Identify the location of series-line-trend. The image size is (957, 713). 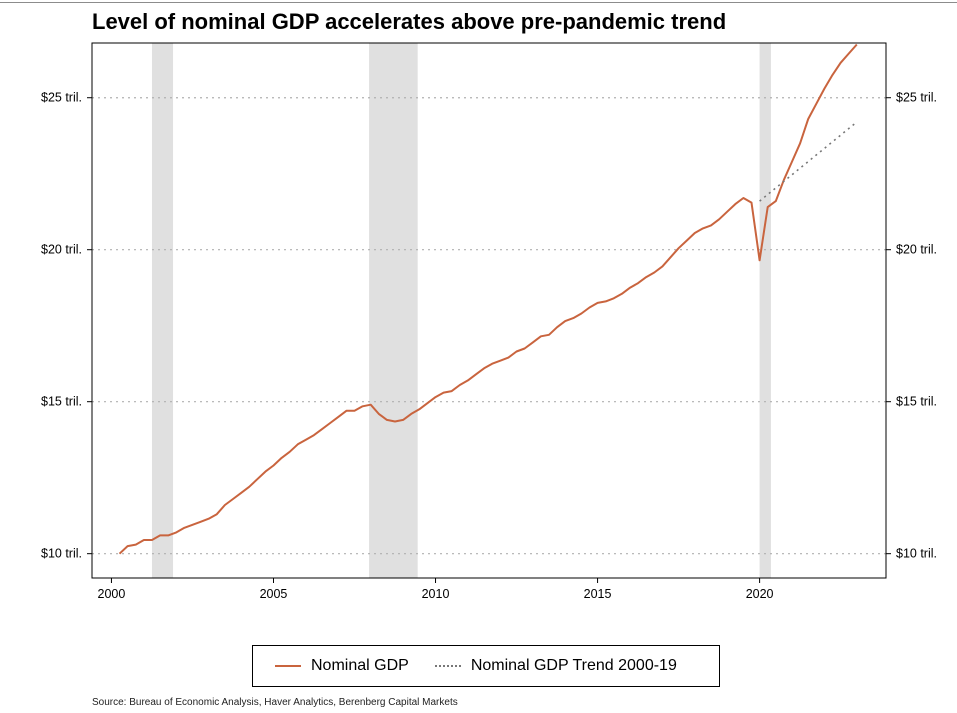
(808, 161).